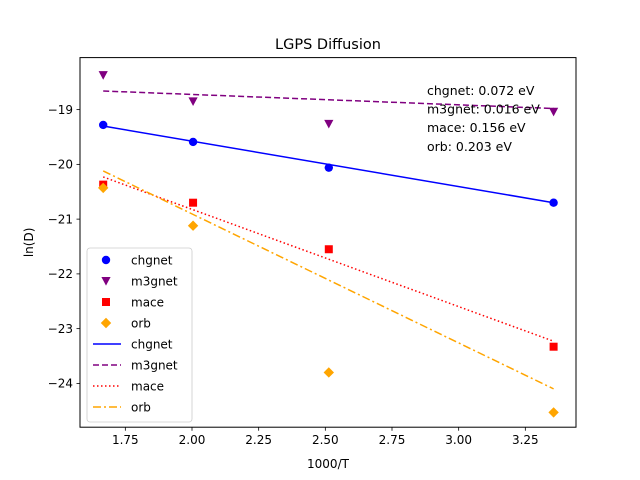 This screenshot has height=480, width=640. What do you see at coordinates (106, 302) in the screenshot?
I see `legend-marker-mace` at bounding box center [106, 302].